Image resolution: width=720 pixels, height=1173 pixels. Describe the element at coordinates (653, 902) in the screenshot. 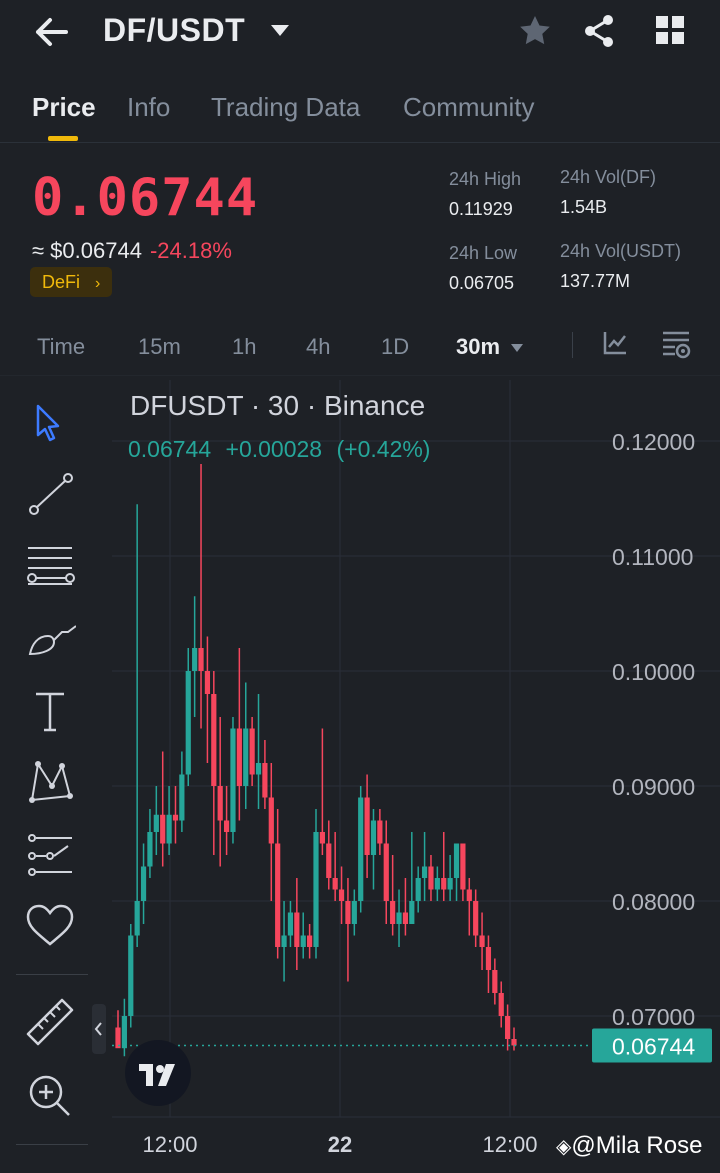

I see `y-tick-label: 0.08000` at that location.